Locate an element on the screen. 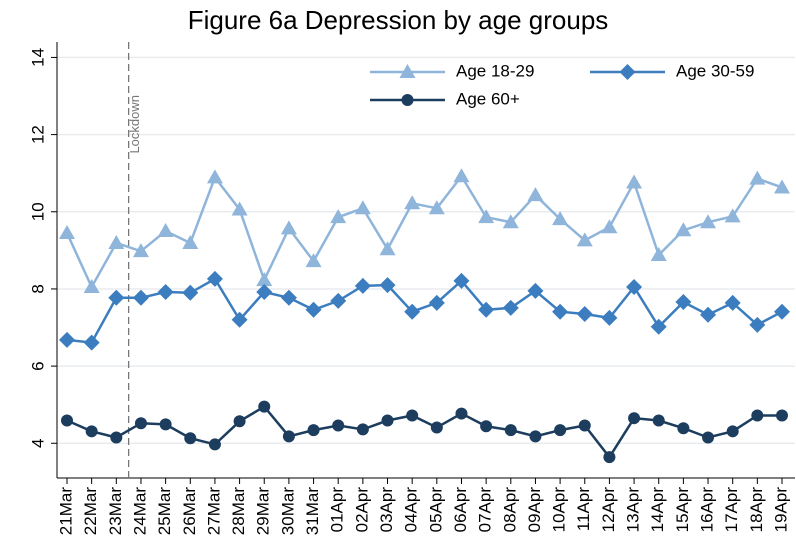 The image size is (796, 558). y-tick-label: 6 is located at coordinates (37, 365).